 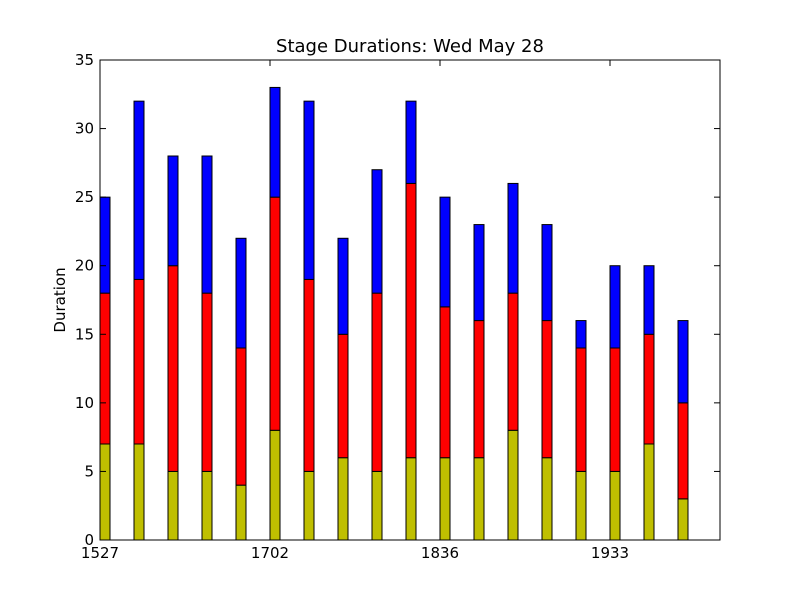 I want to click on y-tick-label-20: 20, so click(x=84, y=266).